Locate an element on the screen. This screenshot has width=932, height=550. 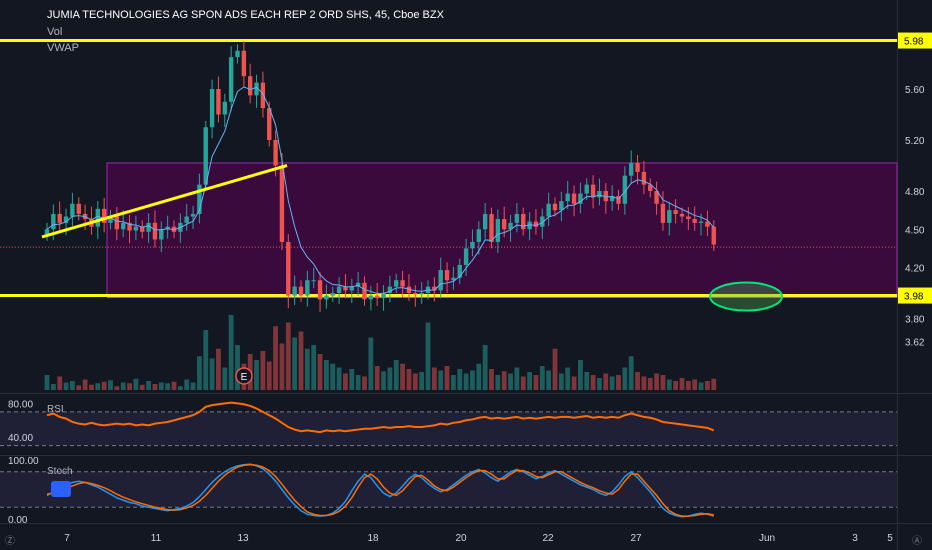
price-label-box is located at coordinates (915, 40).